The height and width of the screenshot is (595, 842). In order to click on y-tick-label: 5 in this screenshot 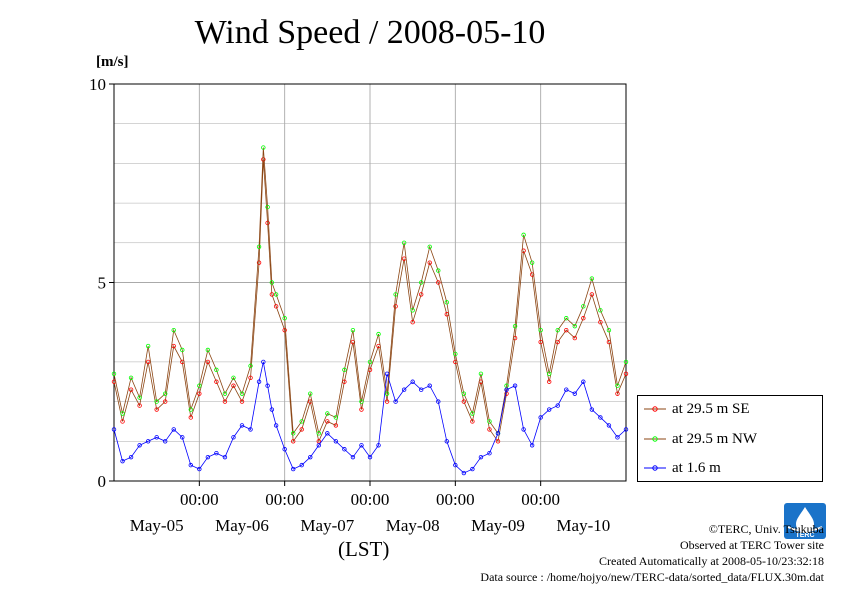, I will do `click(102, 283)`.